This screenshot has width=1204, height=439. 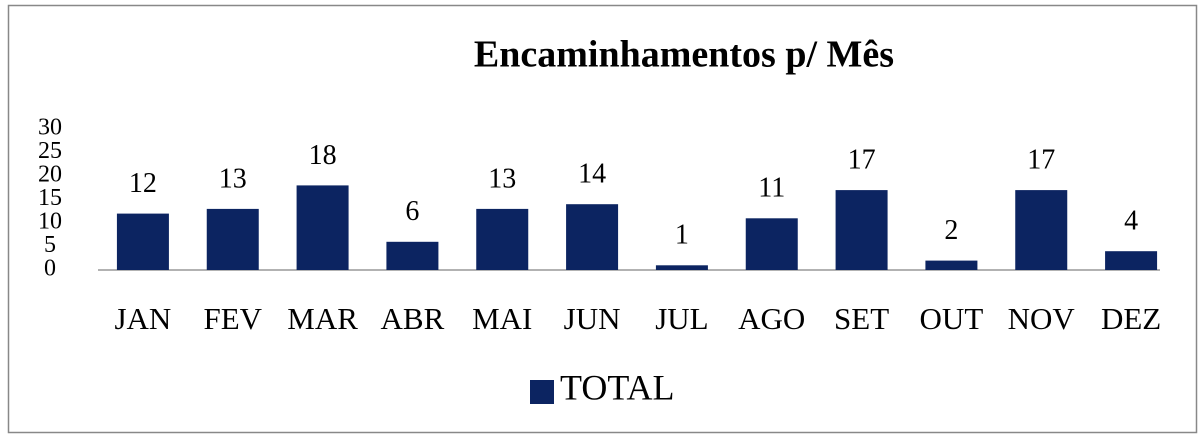 I want to click on x-tick-label: NOV, so click(x=1042, y=318).